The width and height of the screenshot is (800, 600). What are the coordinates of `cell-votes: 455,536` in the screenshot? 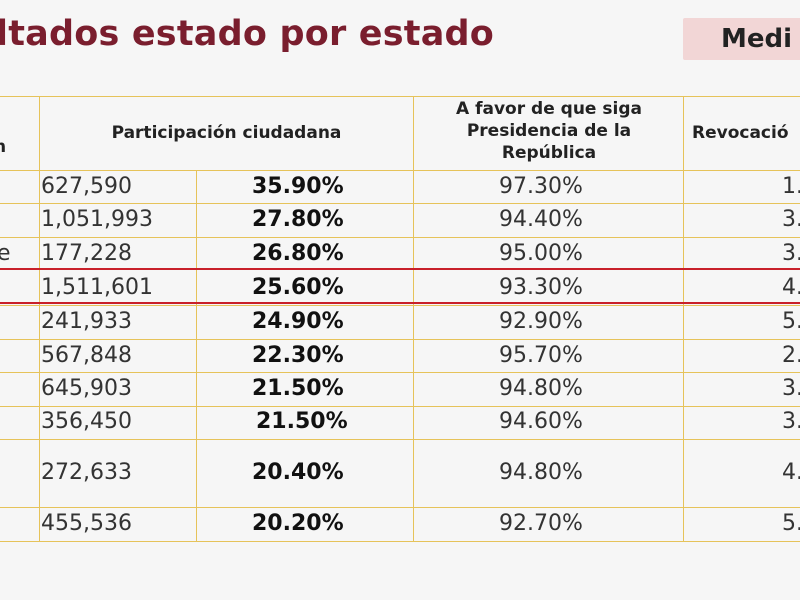 It's located at (86, 523).